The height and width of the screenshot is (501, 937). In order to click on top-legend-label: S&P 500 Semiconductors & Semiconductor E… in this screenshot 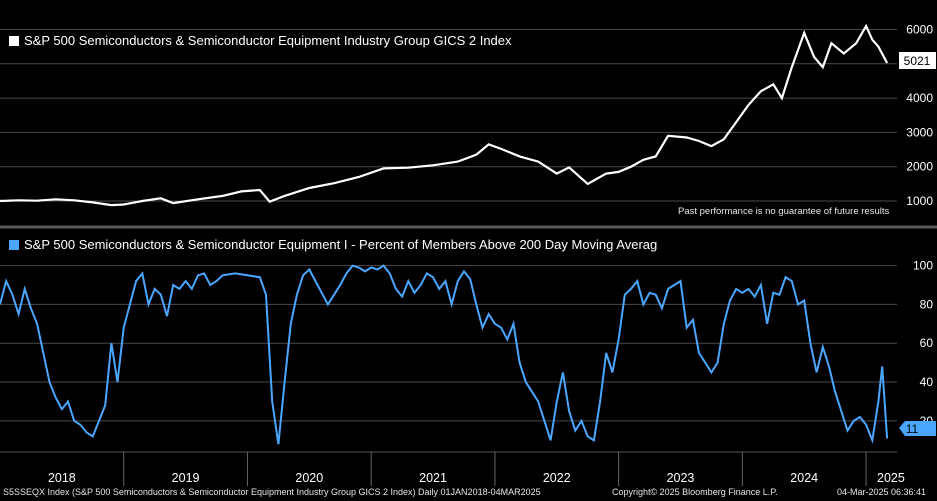, I will do `click(268, 40)`.